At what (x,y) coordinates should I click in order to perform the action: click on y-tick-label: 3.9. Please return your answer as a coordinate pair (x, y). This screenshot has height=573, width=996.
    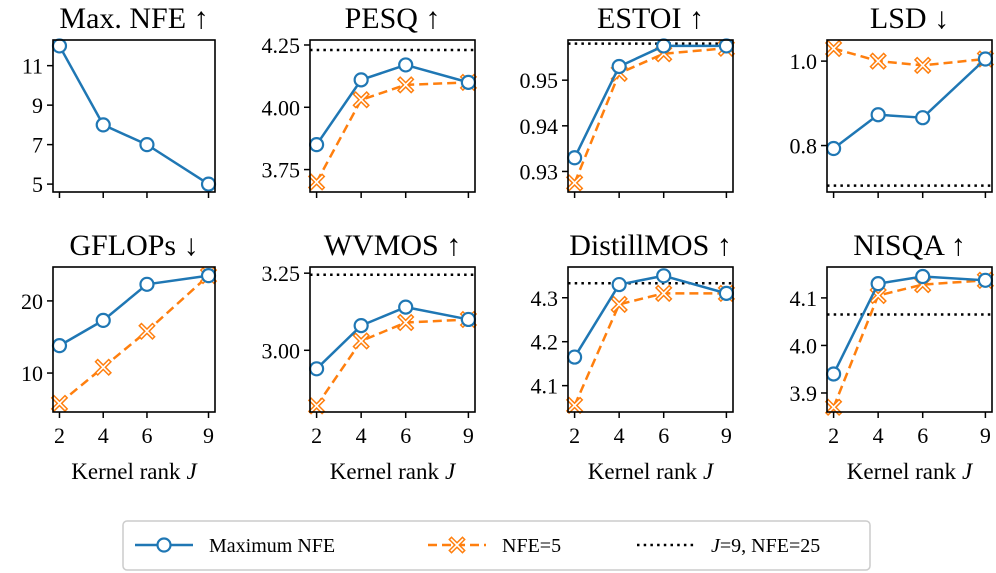
    Looking at the image, I should click on (804, 393).